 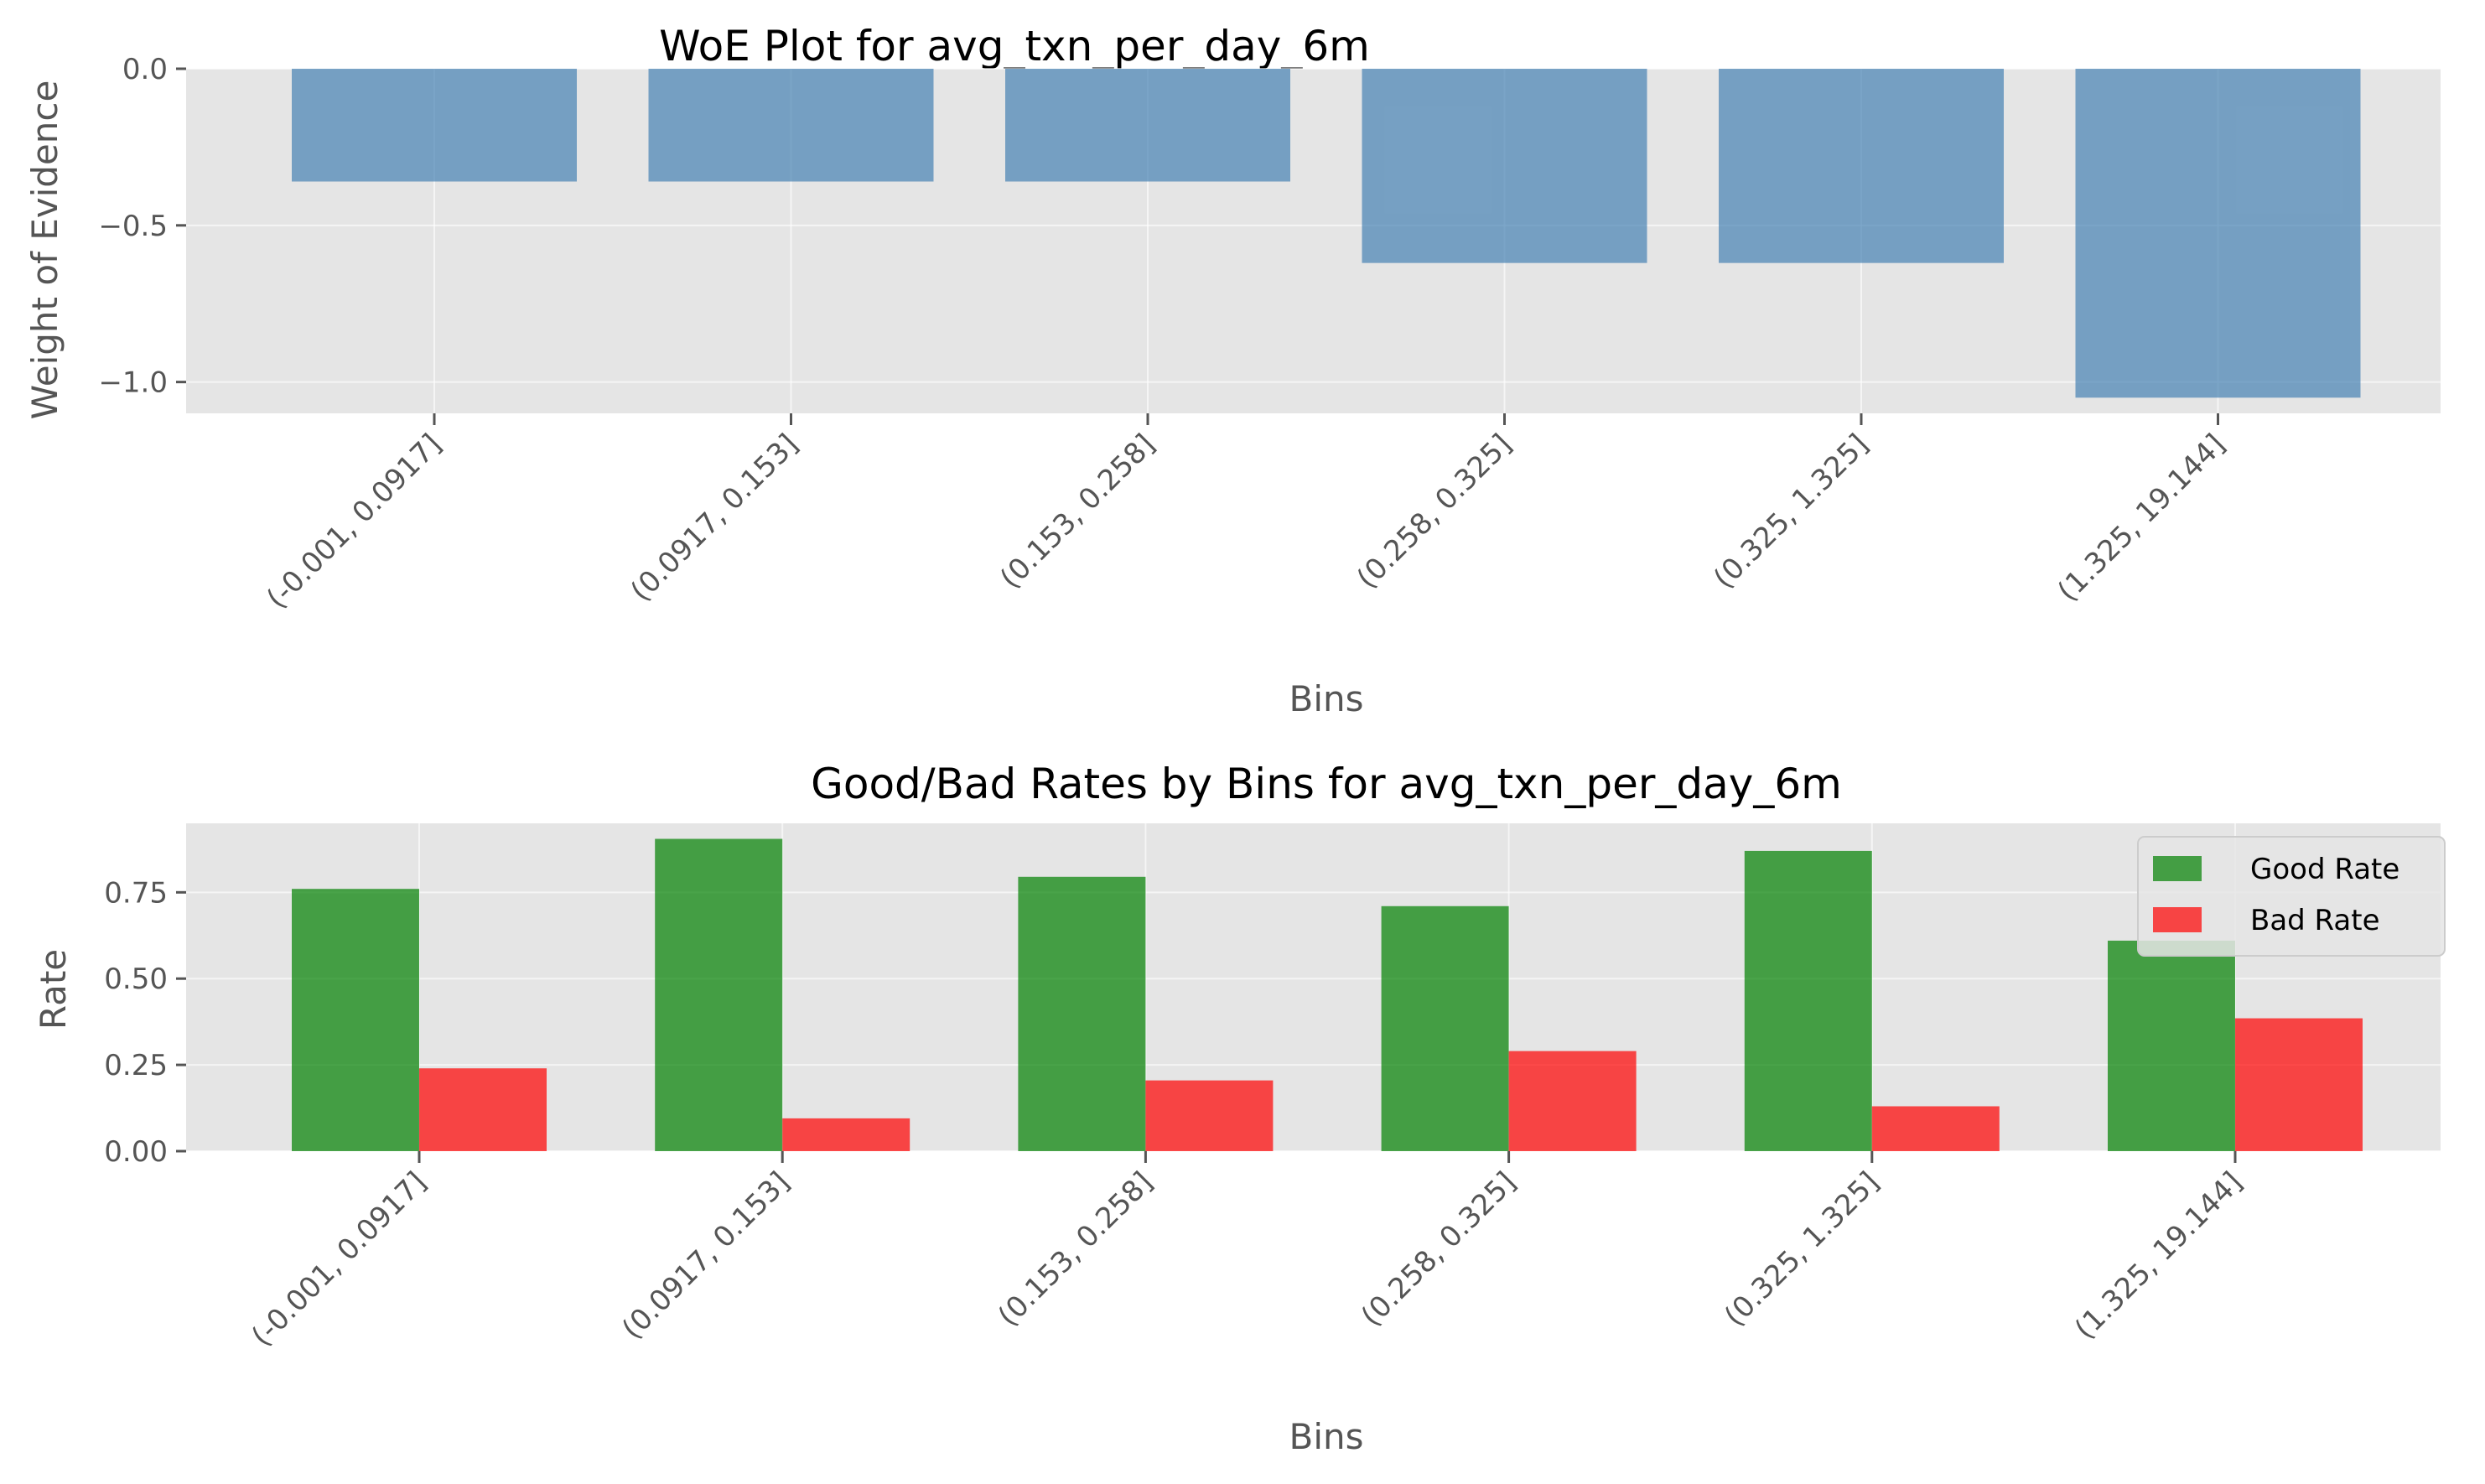 What do you see at coordinates (136, 1065) in the screenshot?
I see `rates-ytick-label-1: 0.25` at bounding box center [136, 1065].